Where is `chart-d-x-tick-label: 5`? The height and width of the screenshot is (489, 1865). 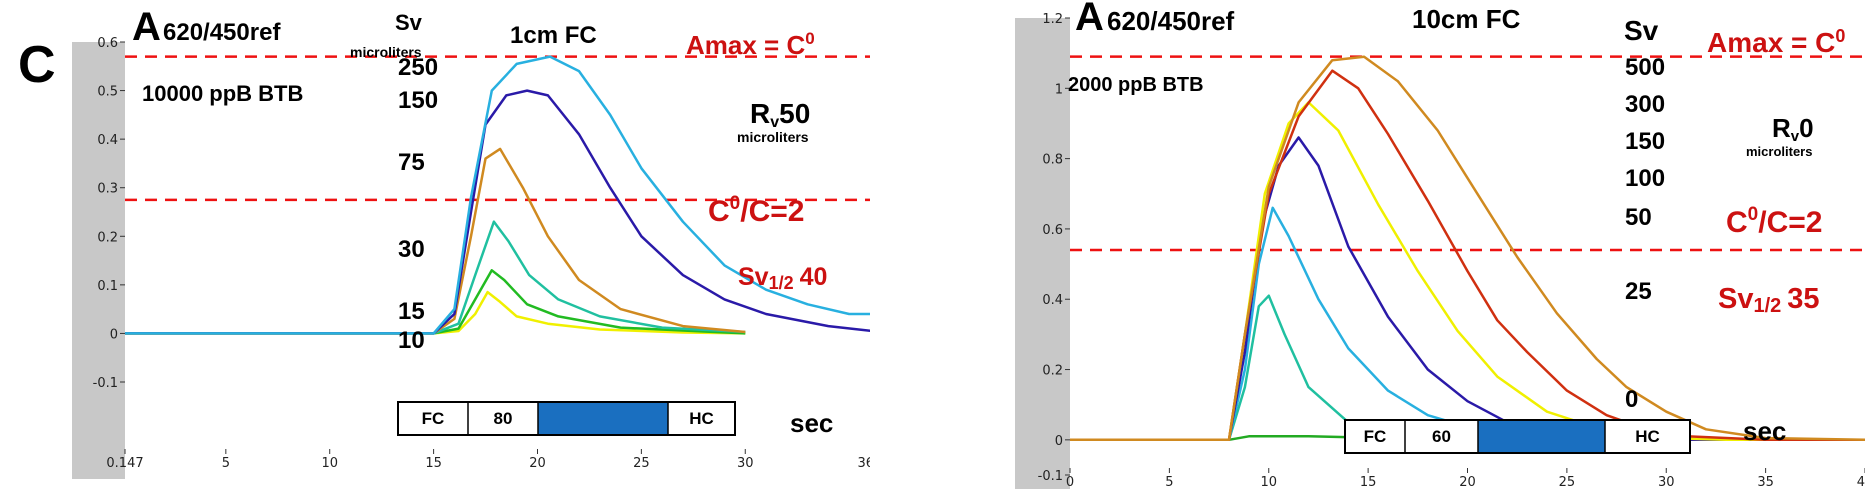
chart-d-x-tick-label: 5 is located at coordinates (1169, 482).